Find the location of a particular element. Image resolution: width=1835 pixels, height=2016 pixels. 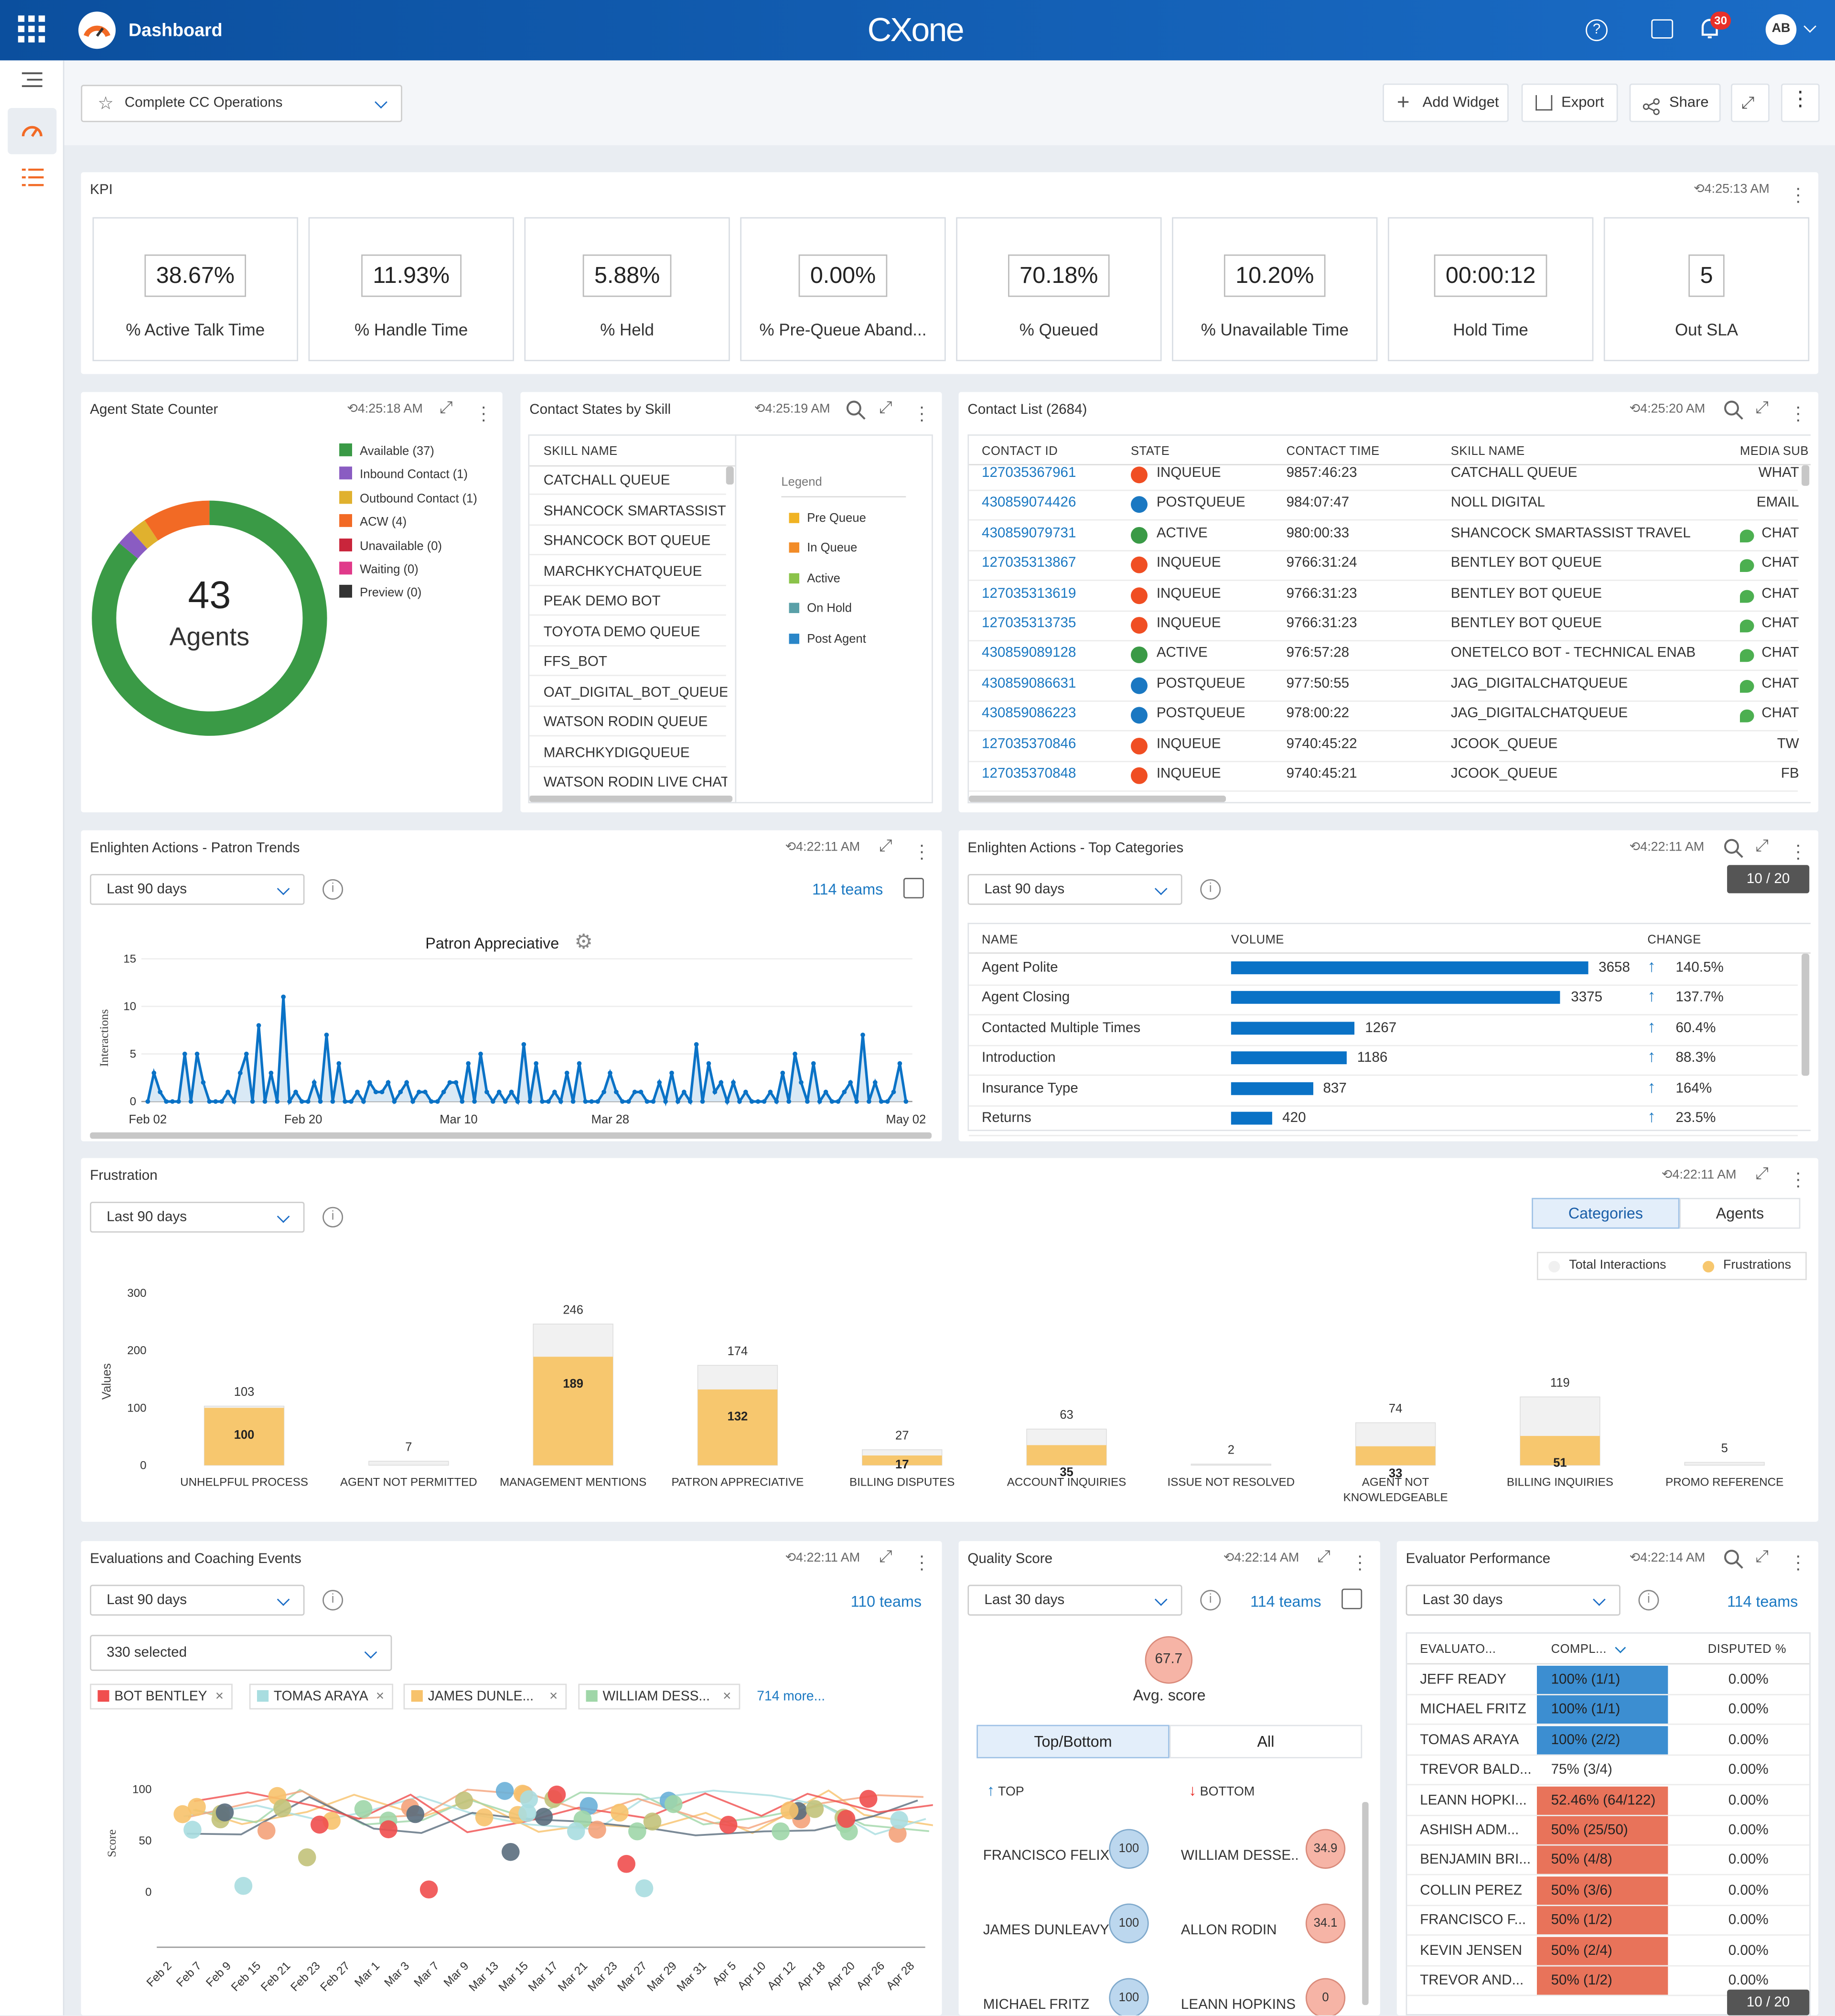

patron-h-scrollbar is located at coordinates (511, 1135).